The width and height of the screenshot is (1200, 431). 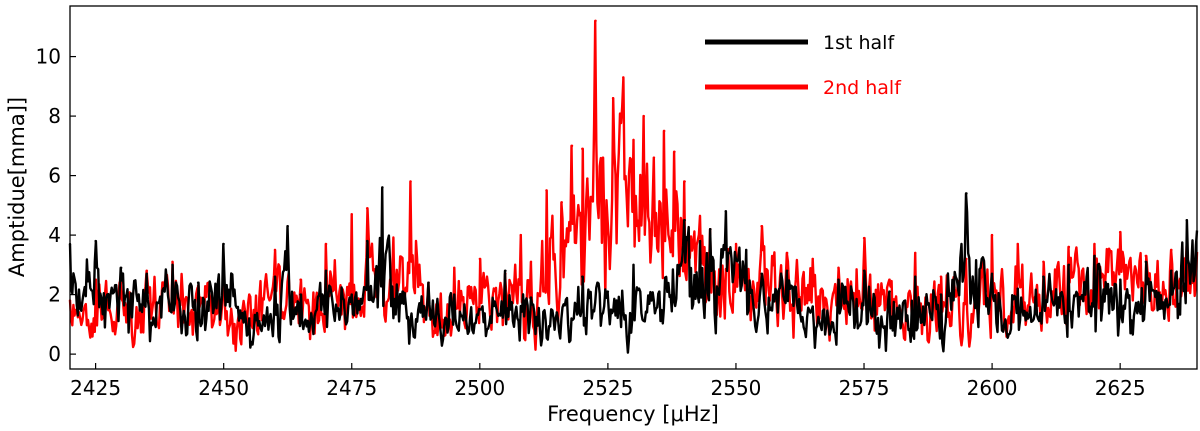 What do you see at coordinates (95, 388) in the screenshot?
I see `x-tick-label: 2425` at bounding box center [95, 388].